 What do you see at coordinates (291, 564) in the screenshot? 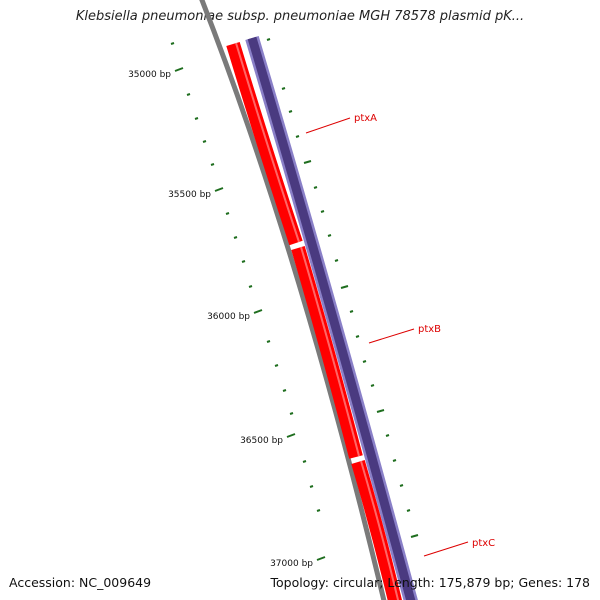
I see `scale-label: 37000 bp` at bounding box center [291, 564].